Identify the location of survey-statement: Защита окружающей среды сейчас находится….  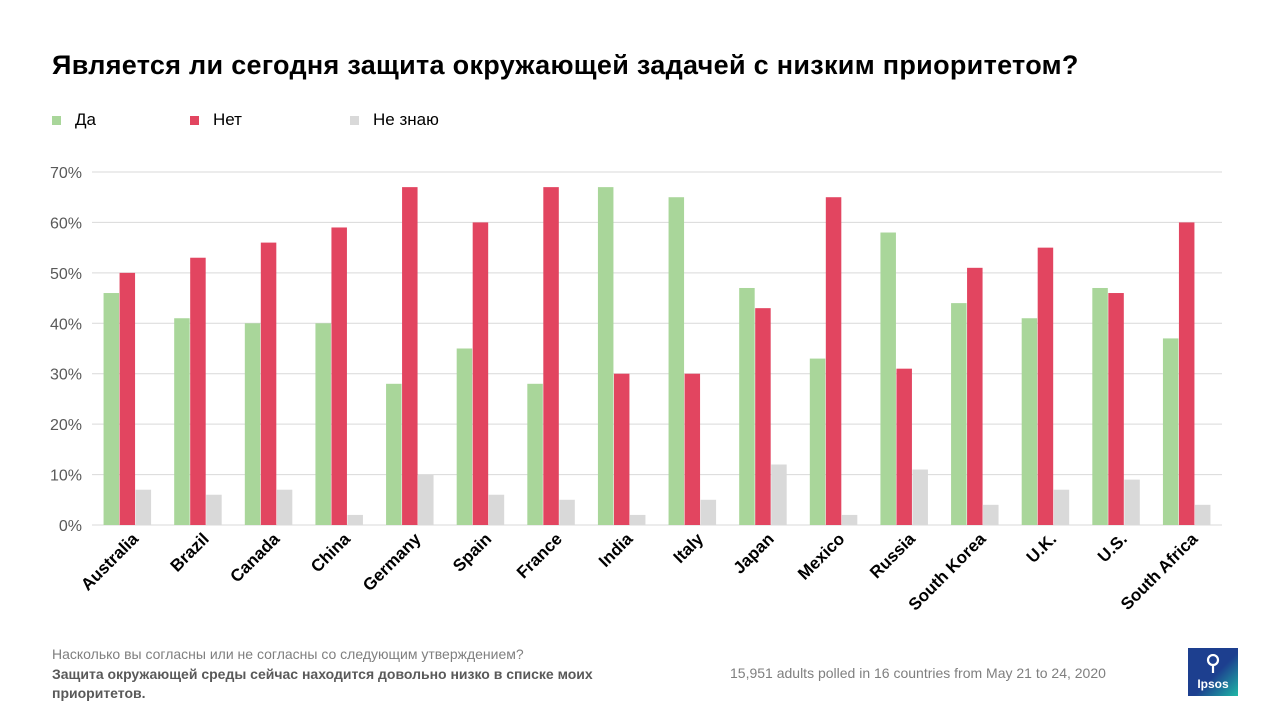
(322, 683).